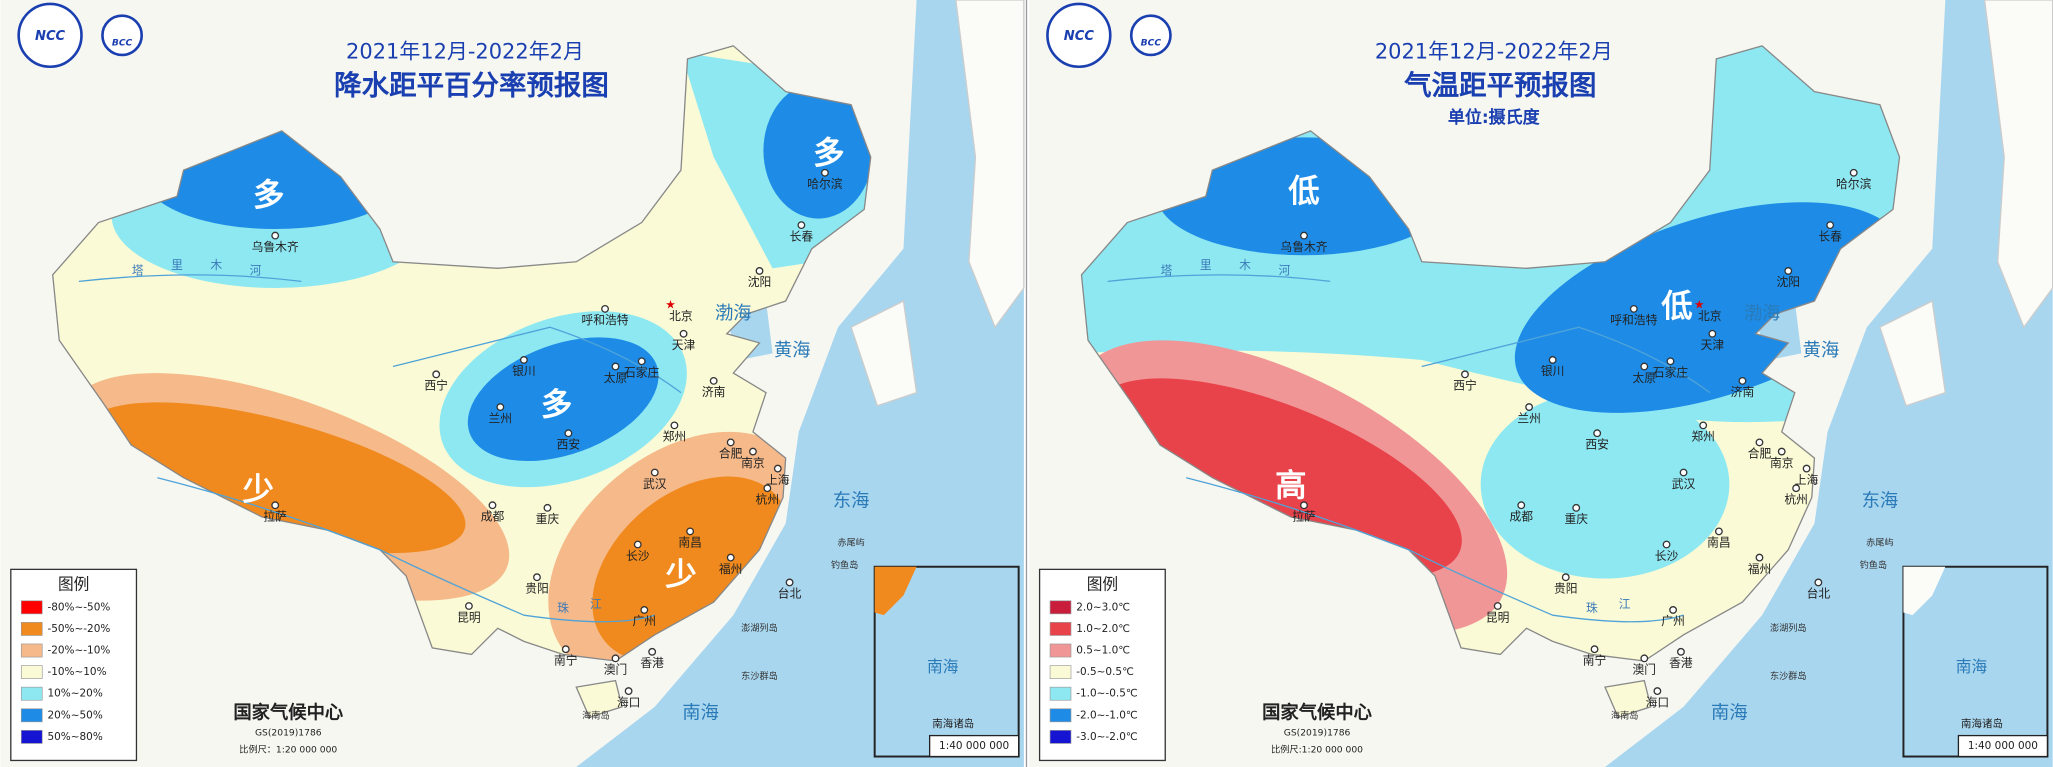 Image resolution: width=2053 pixels, height=767 pixels. Describe the element at coordinates (1103, 607) in the screenshot. I see `legend-label: 2.0~3.0℃` at that location.